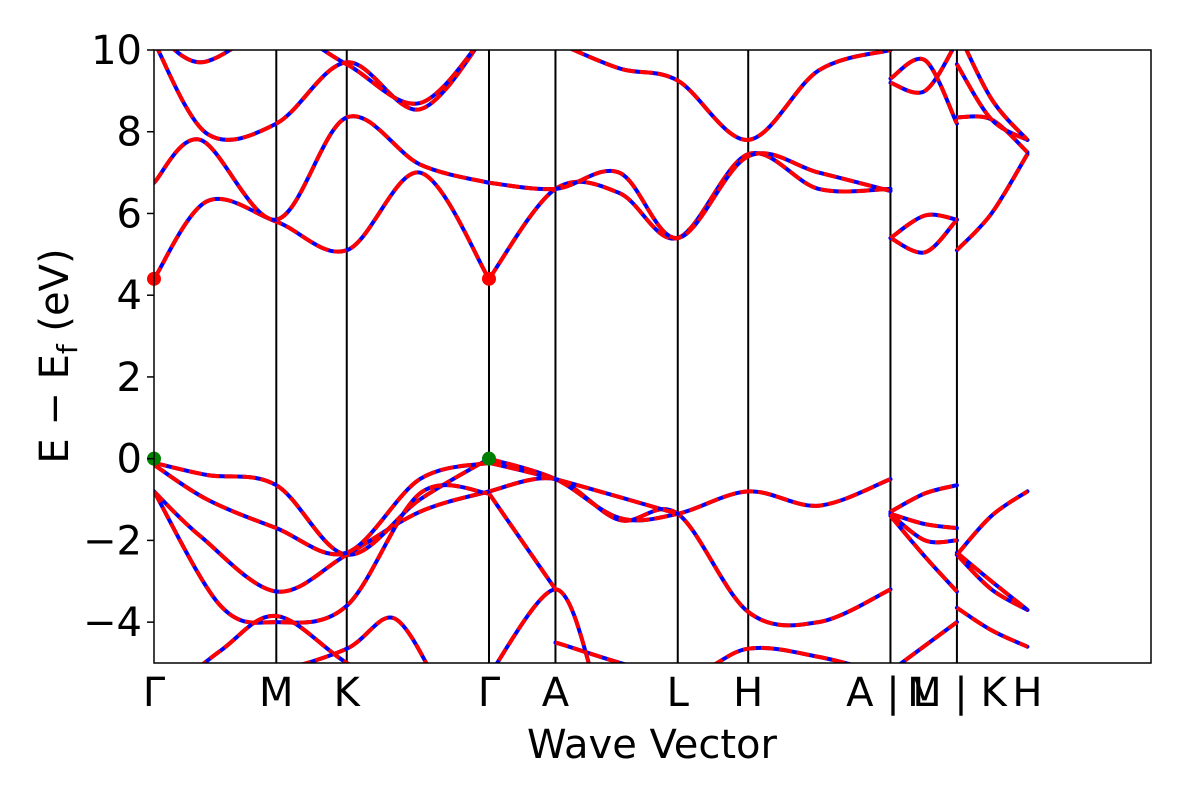 Image resolution: width=1200 pixels, height=800 pixels. What do you see at coordinates (678, 693) in the screenshot?
I see `x-tick-label: L` at bounding box center [678, 693].